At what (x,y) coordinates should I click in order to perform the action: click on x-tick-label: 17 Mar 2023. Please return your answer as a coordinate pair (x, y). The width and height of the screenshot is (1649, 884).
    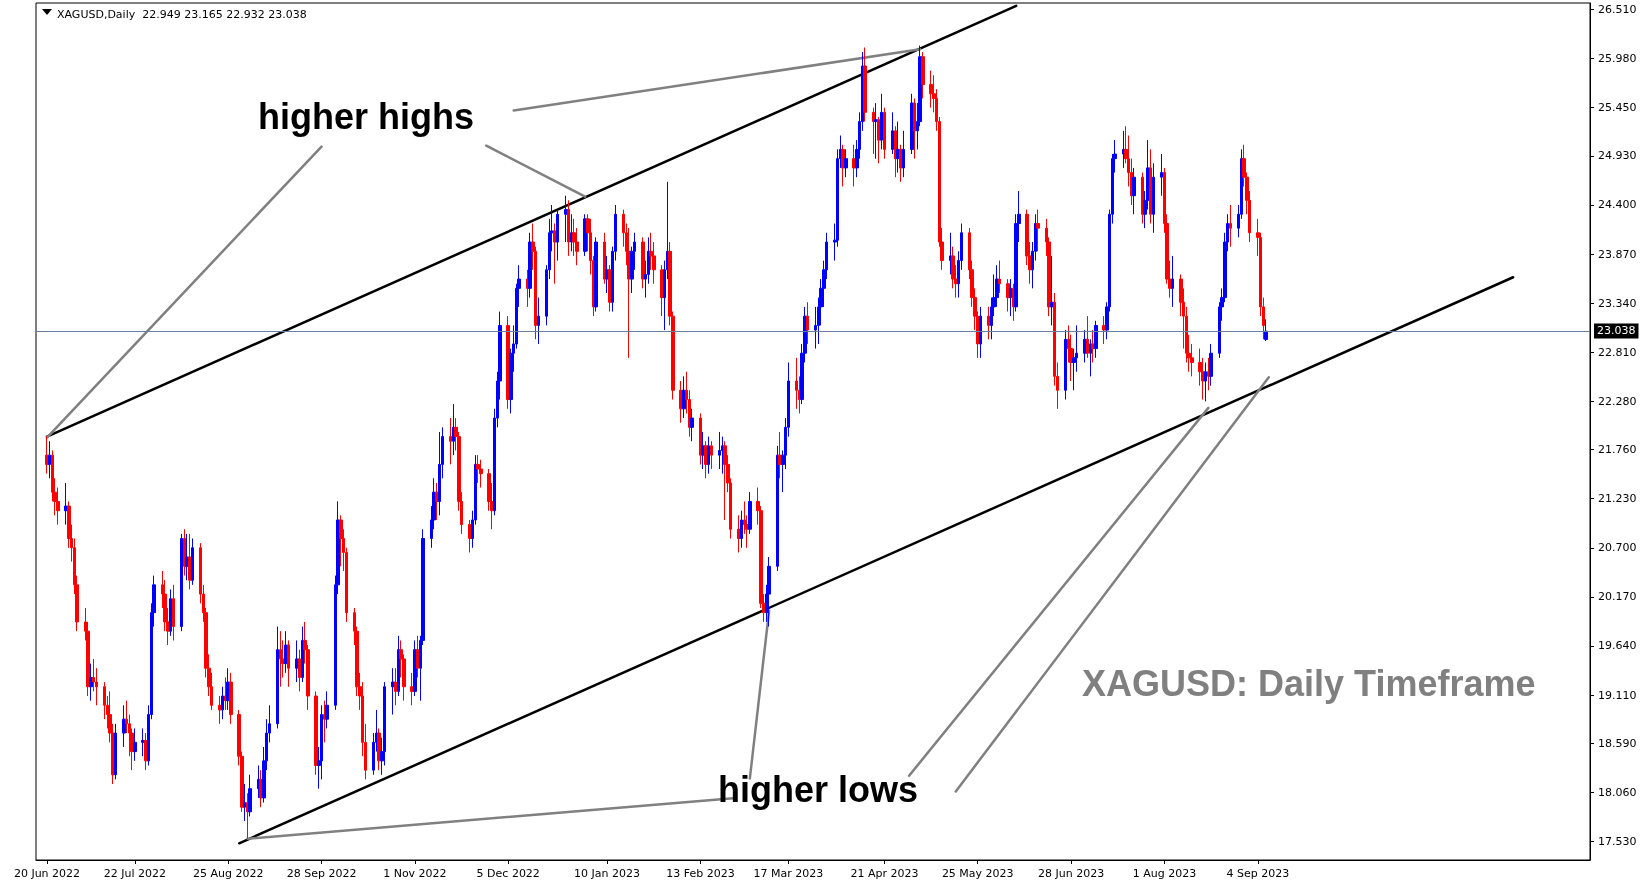
    Looking at the image, I should click on (788, 873).